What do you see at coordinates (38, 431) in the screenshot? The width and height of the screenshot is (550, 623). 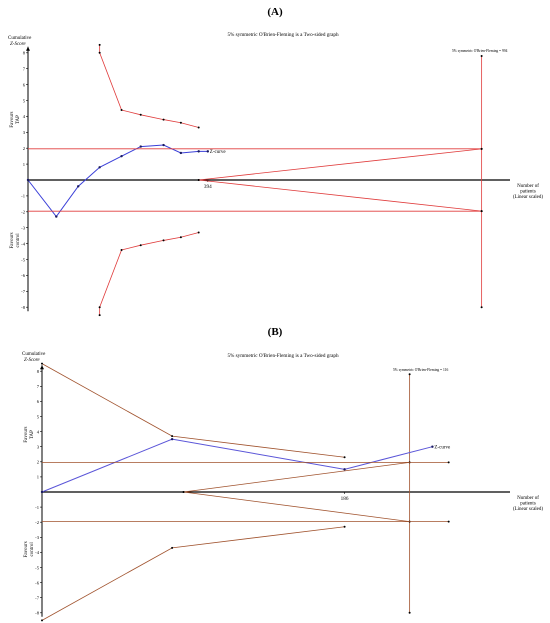 I see `y-tick-label: 4` at bounding box center [38, 431].